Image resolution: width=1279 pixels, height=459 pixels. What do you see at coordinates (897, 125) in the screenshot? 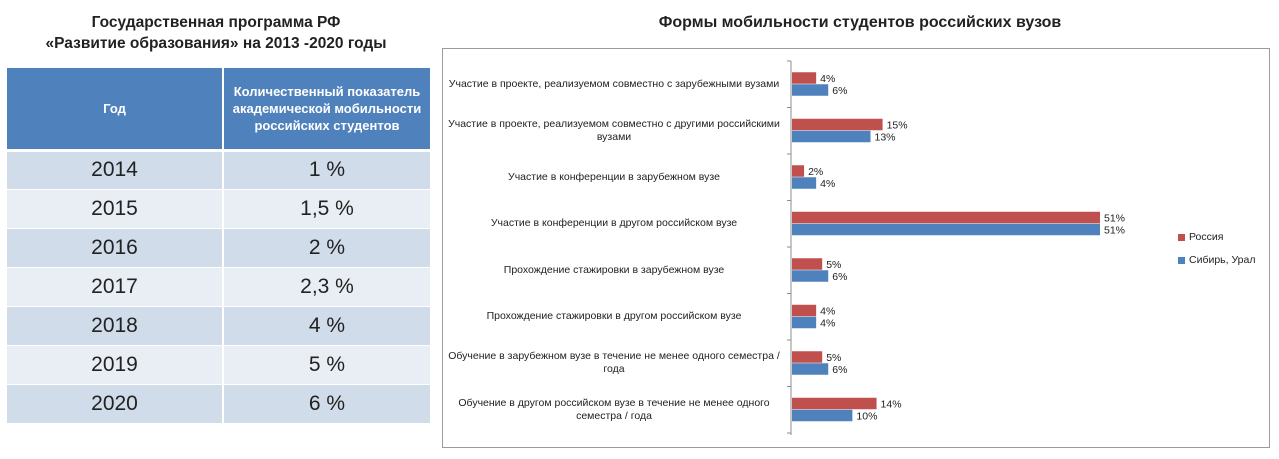
I see `data-label: 15%` at bounding box center [897, 125].